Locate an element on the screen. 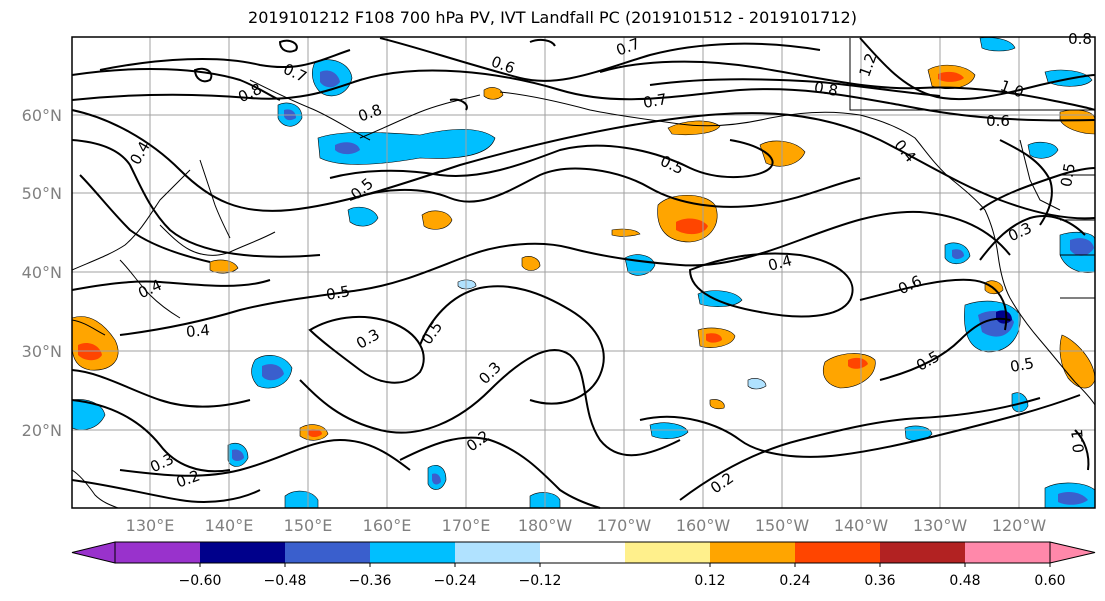 The width and height of the screenshot is (1105, 601). lon-label: 160°E is located at coordinates (387, 525).